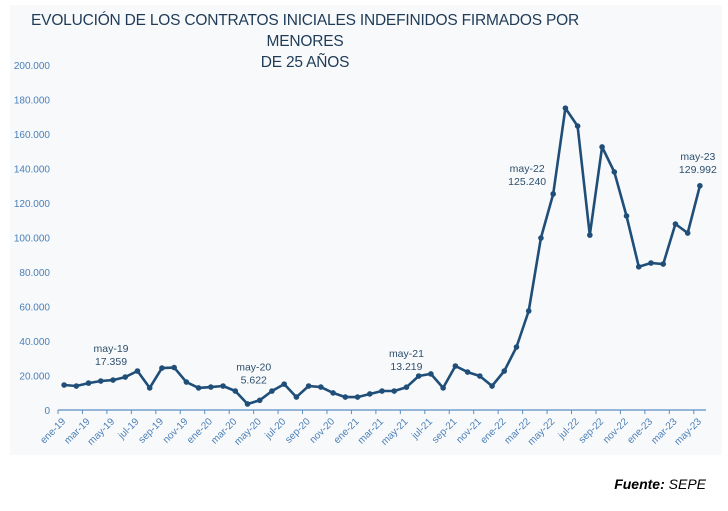 The height and width of the screenshot is (511, 728). Describe the element at coordinates (34, 342) in the screenshot. I see `y-tick-label: 40.000` at that location.